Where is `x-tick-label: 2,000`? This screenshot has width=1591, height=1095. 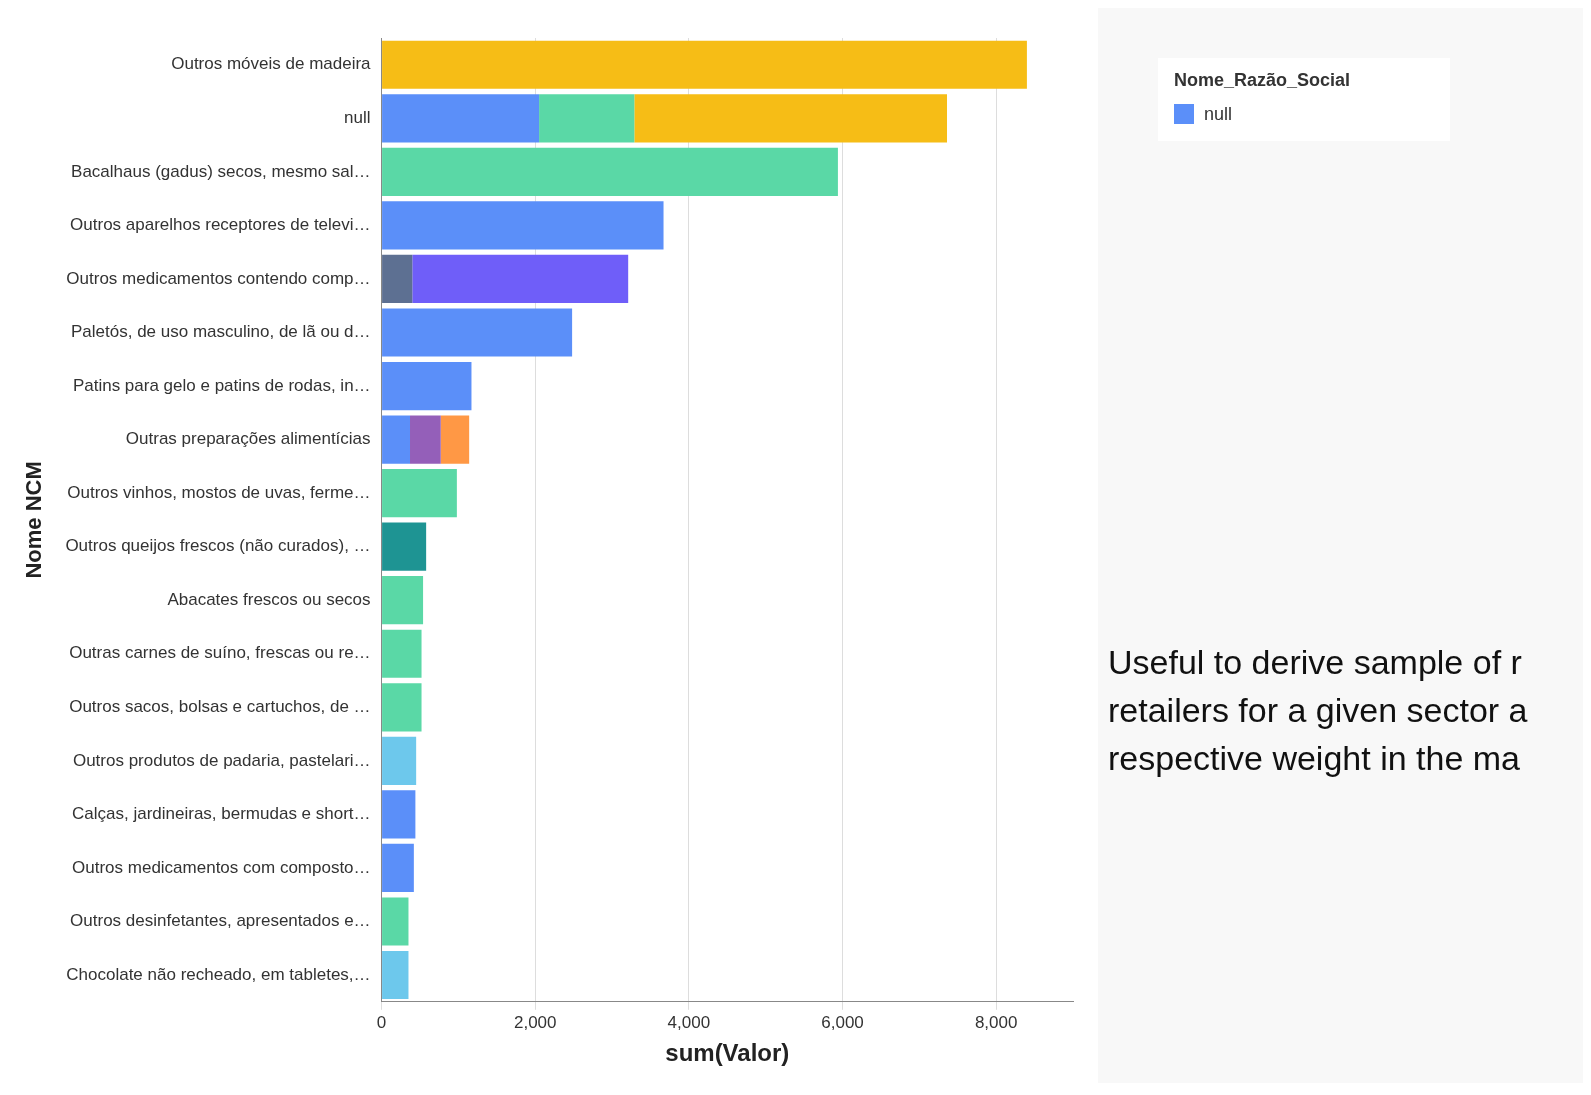
x-tick-label: 2,000 is located at coordinates (535, 1022).